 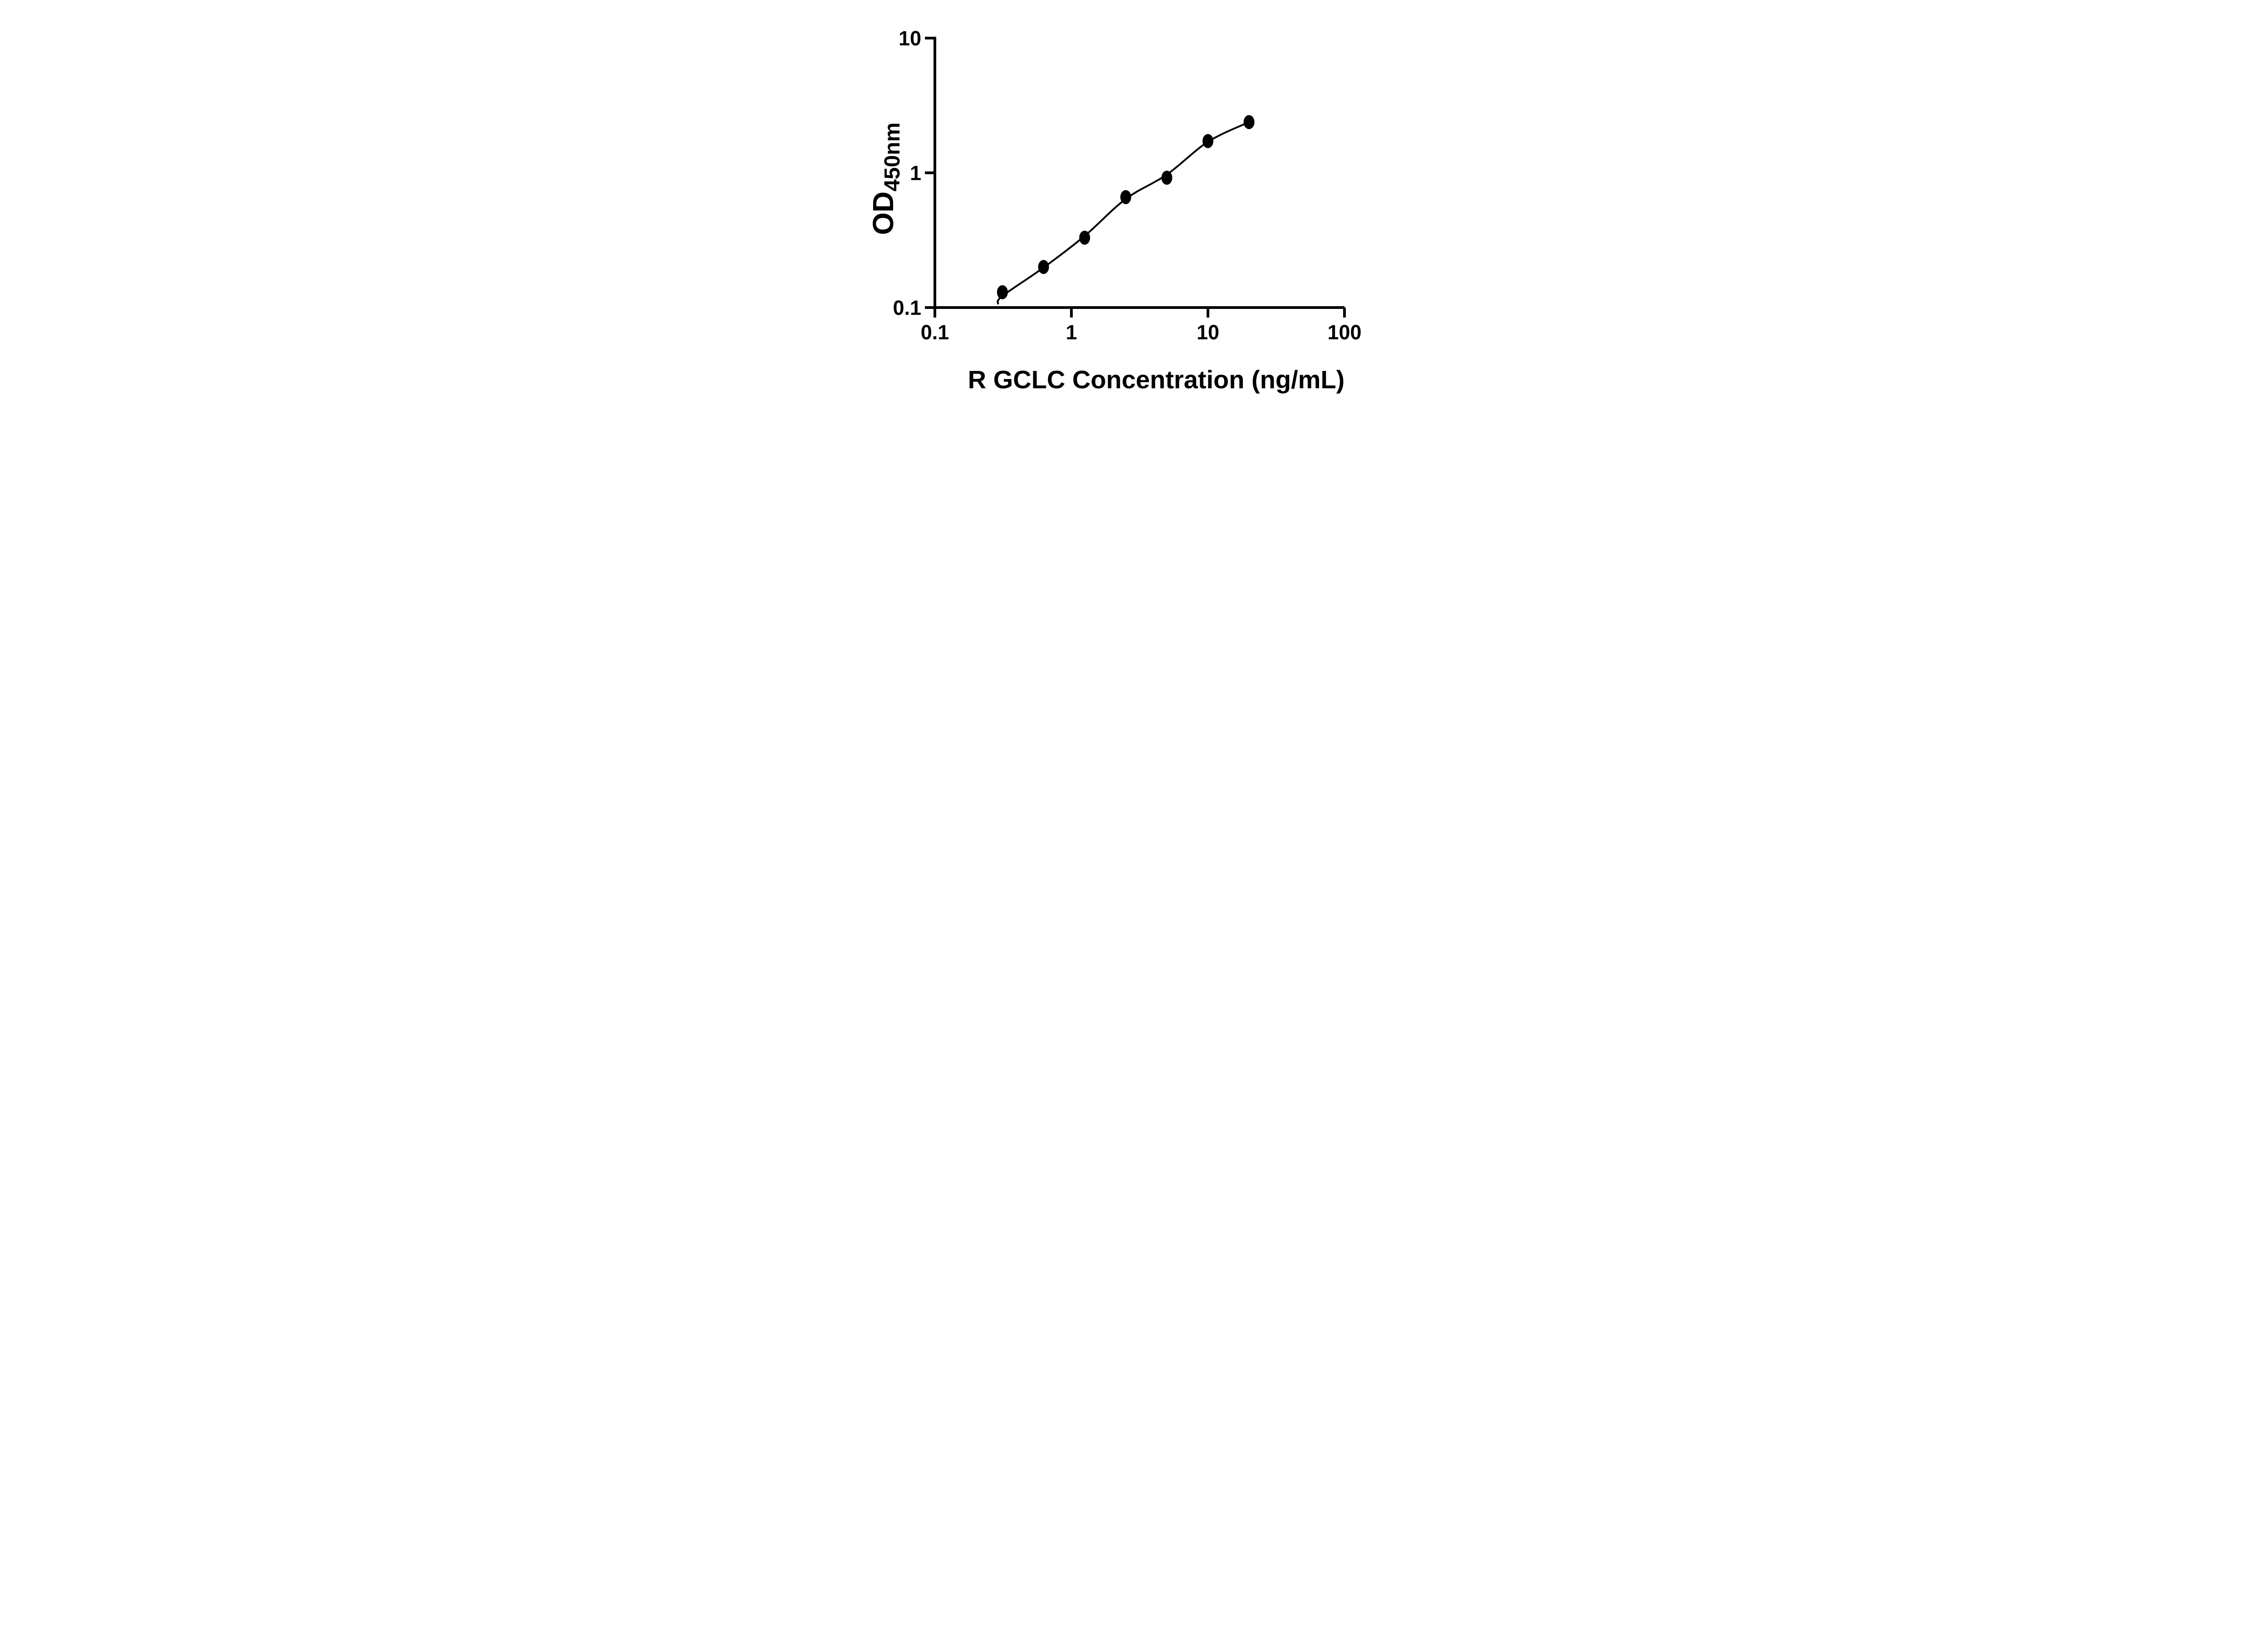 What do you see at coordinates (883, 213) in the screenshot?
I see `y-axis-title-main: OD` at bounding box center [883, 213].